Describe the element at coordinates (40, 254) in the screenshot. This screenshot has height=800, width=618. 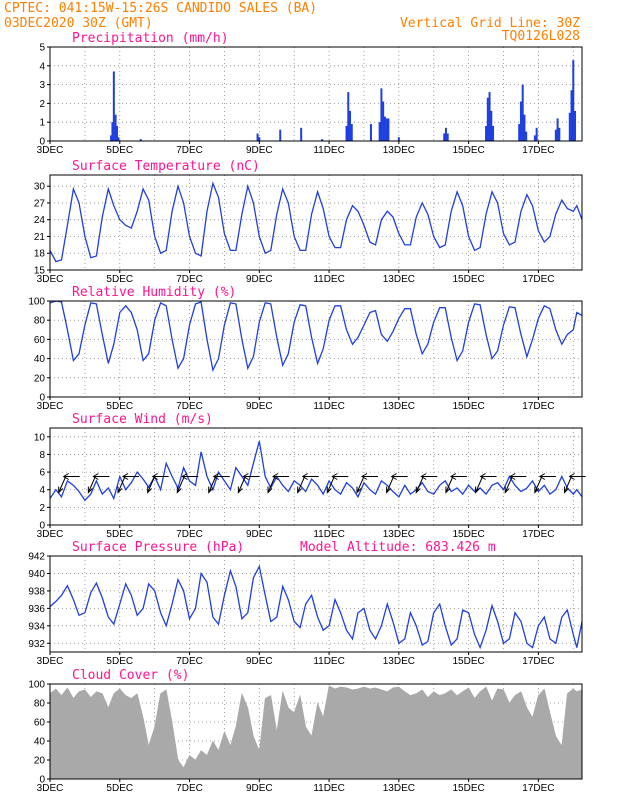
I see `ytick-label: 18` at that location.